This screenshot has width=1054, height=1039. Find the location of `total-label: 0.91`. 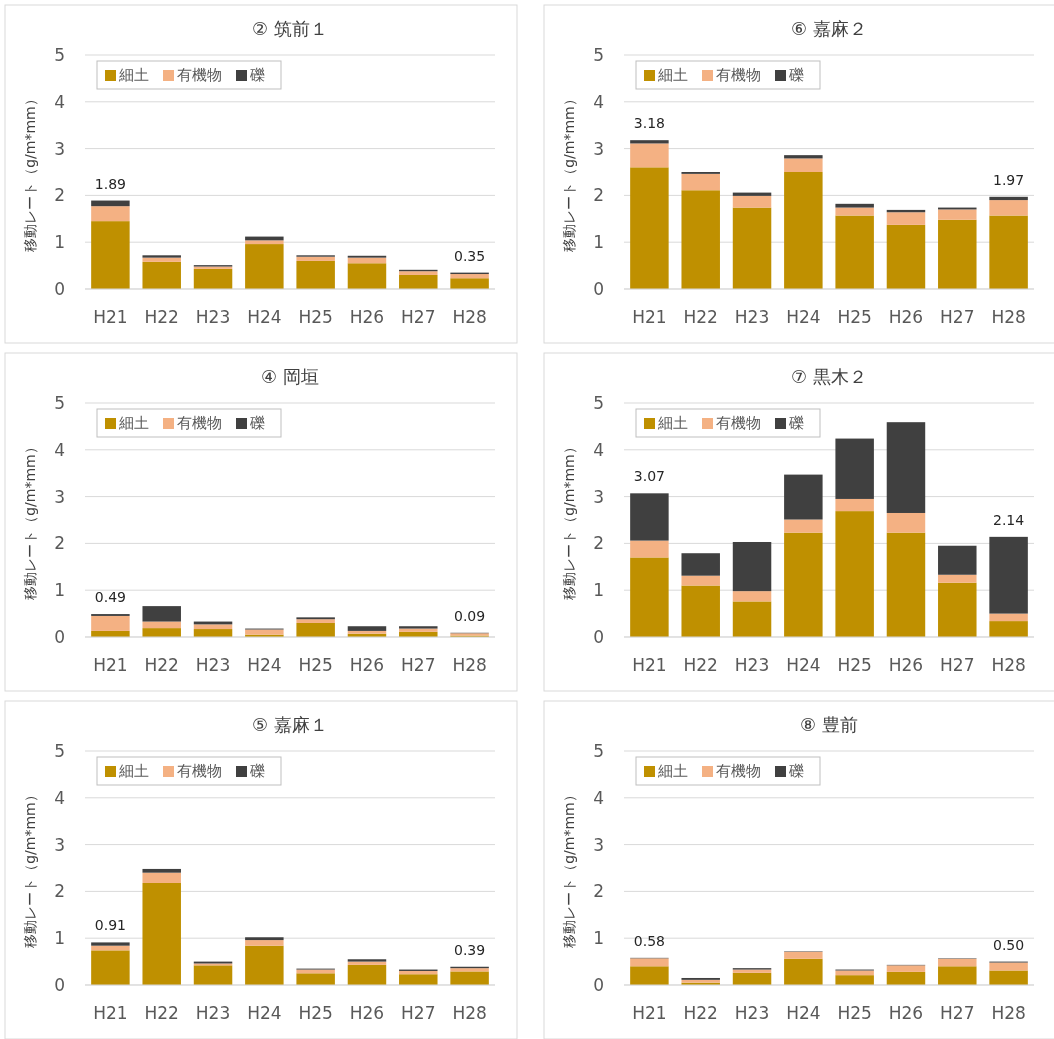

total-label: 0.91 is located at coordinates (110, 925).